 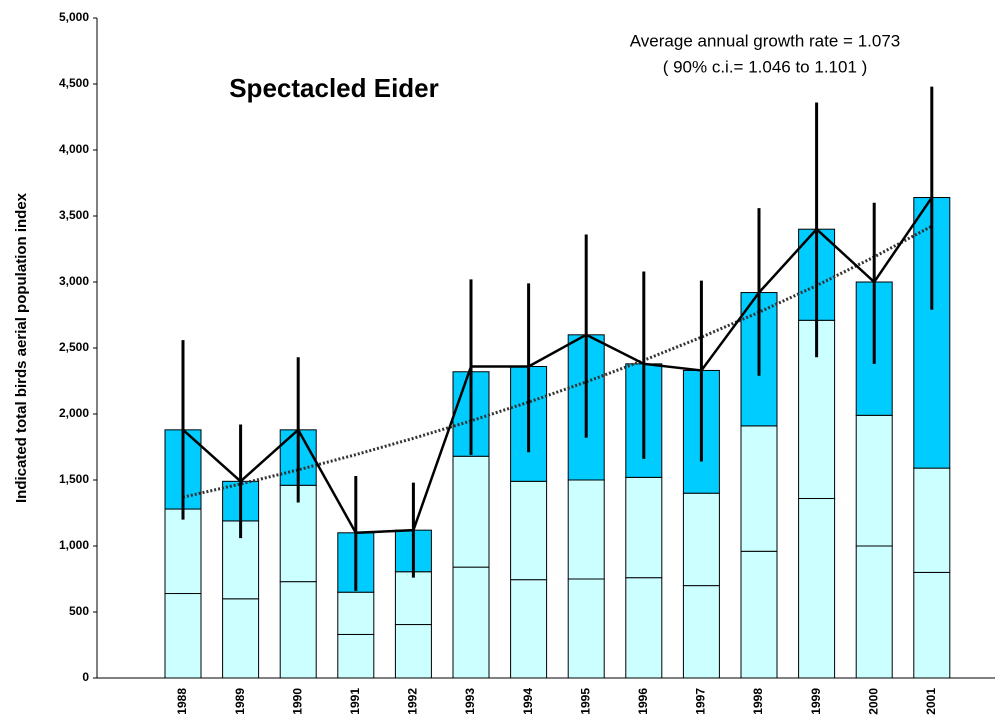 I want to click on x-tick-label: 1992, so click(x=413, y=701).